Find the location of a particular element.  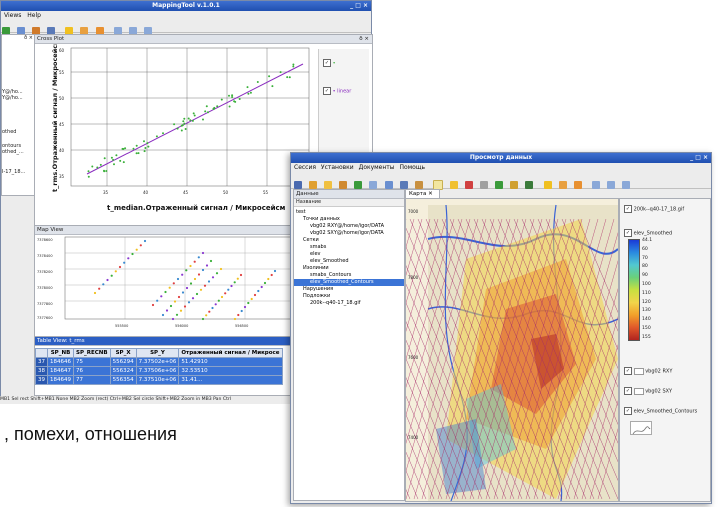

pen-icon is located at coordinates (469, 184).